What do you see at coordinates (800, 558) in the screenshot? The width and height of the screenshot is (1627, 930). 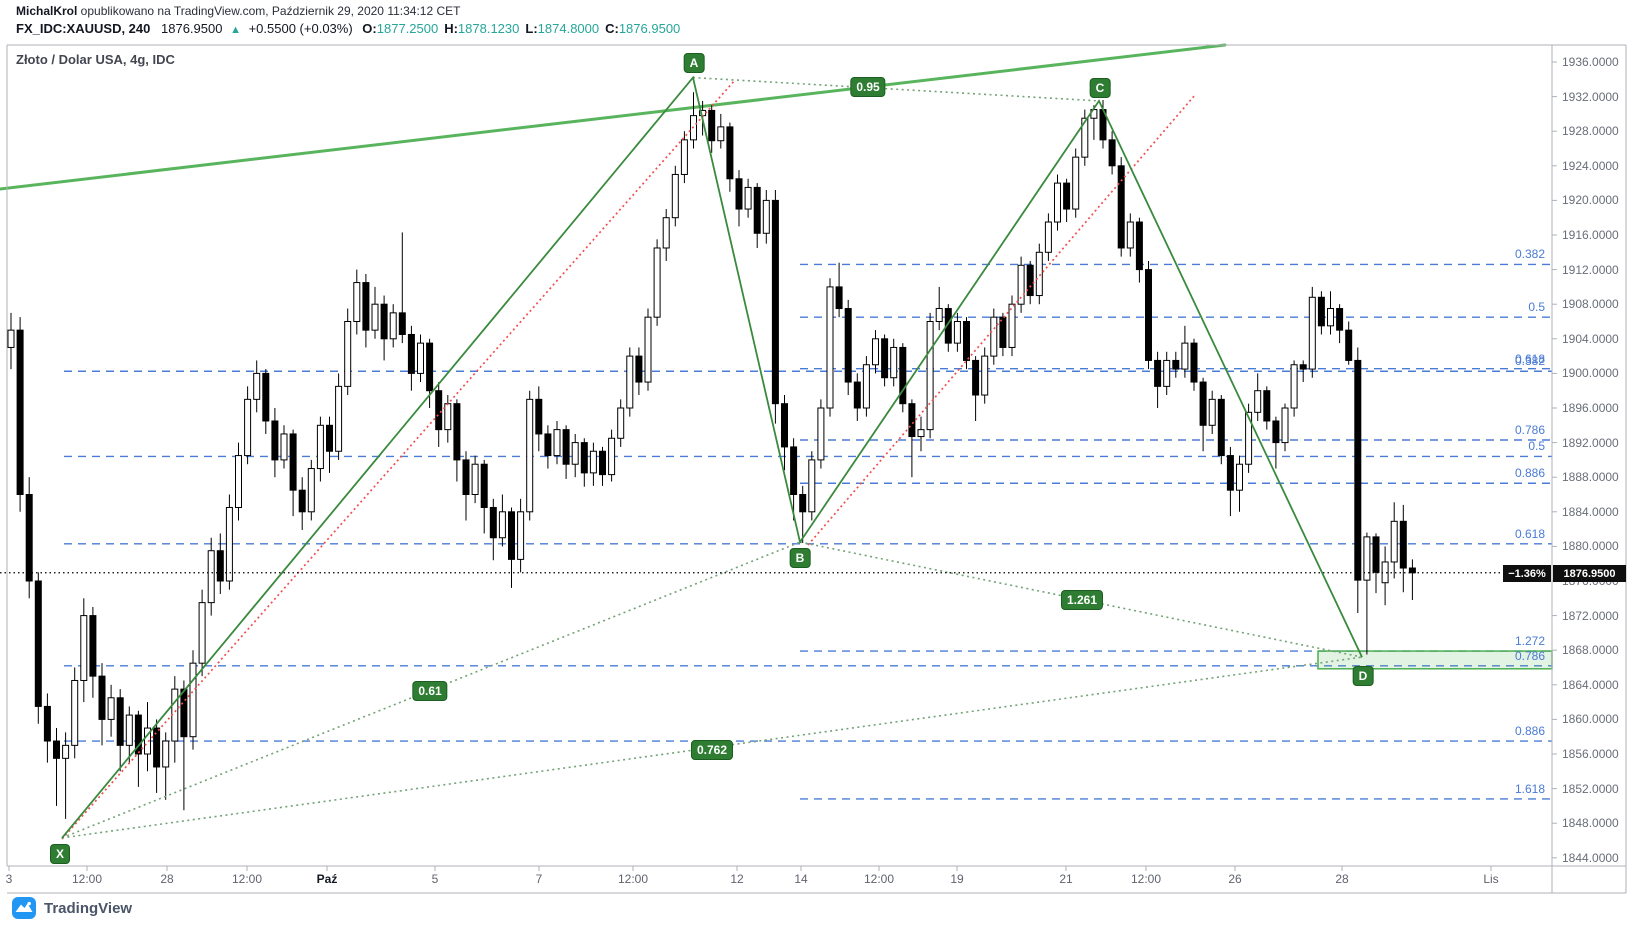 I see `pattern-badge-b: B` at bounding box center [800, 558].